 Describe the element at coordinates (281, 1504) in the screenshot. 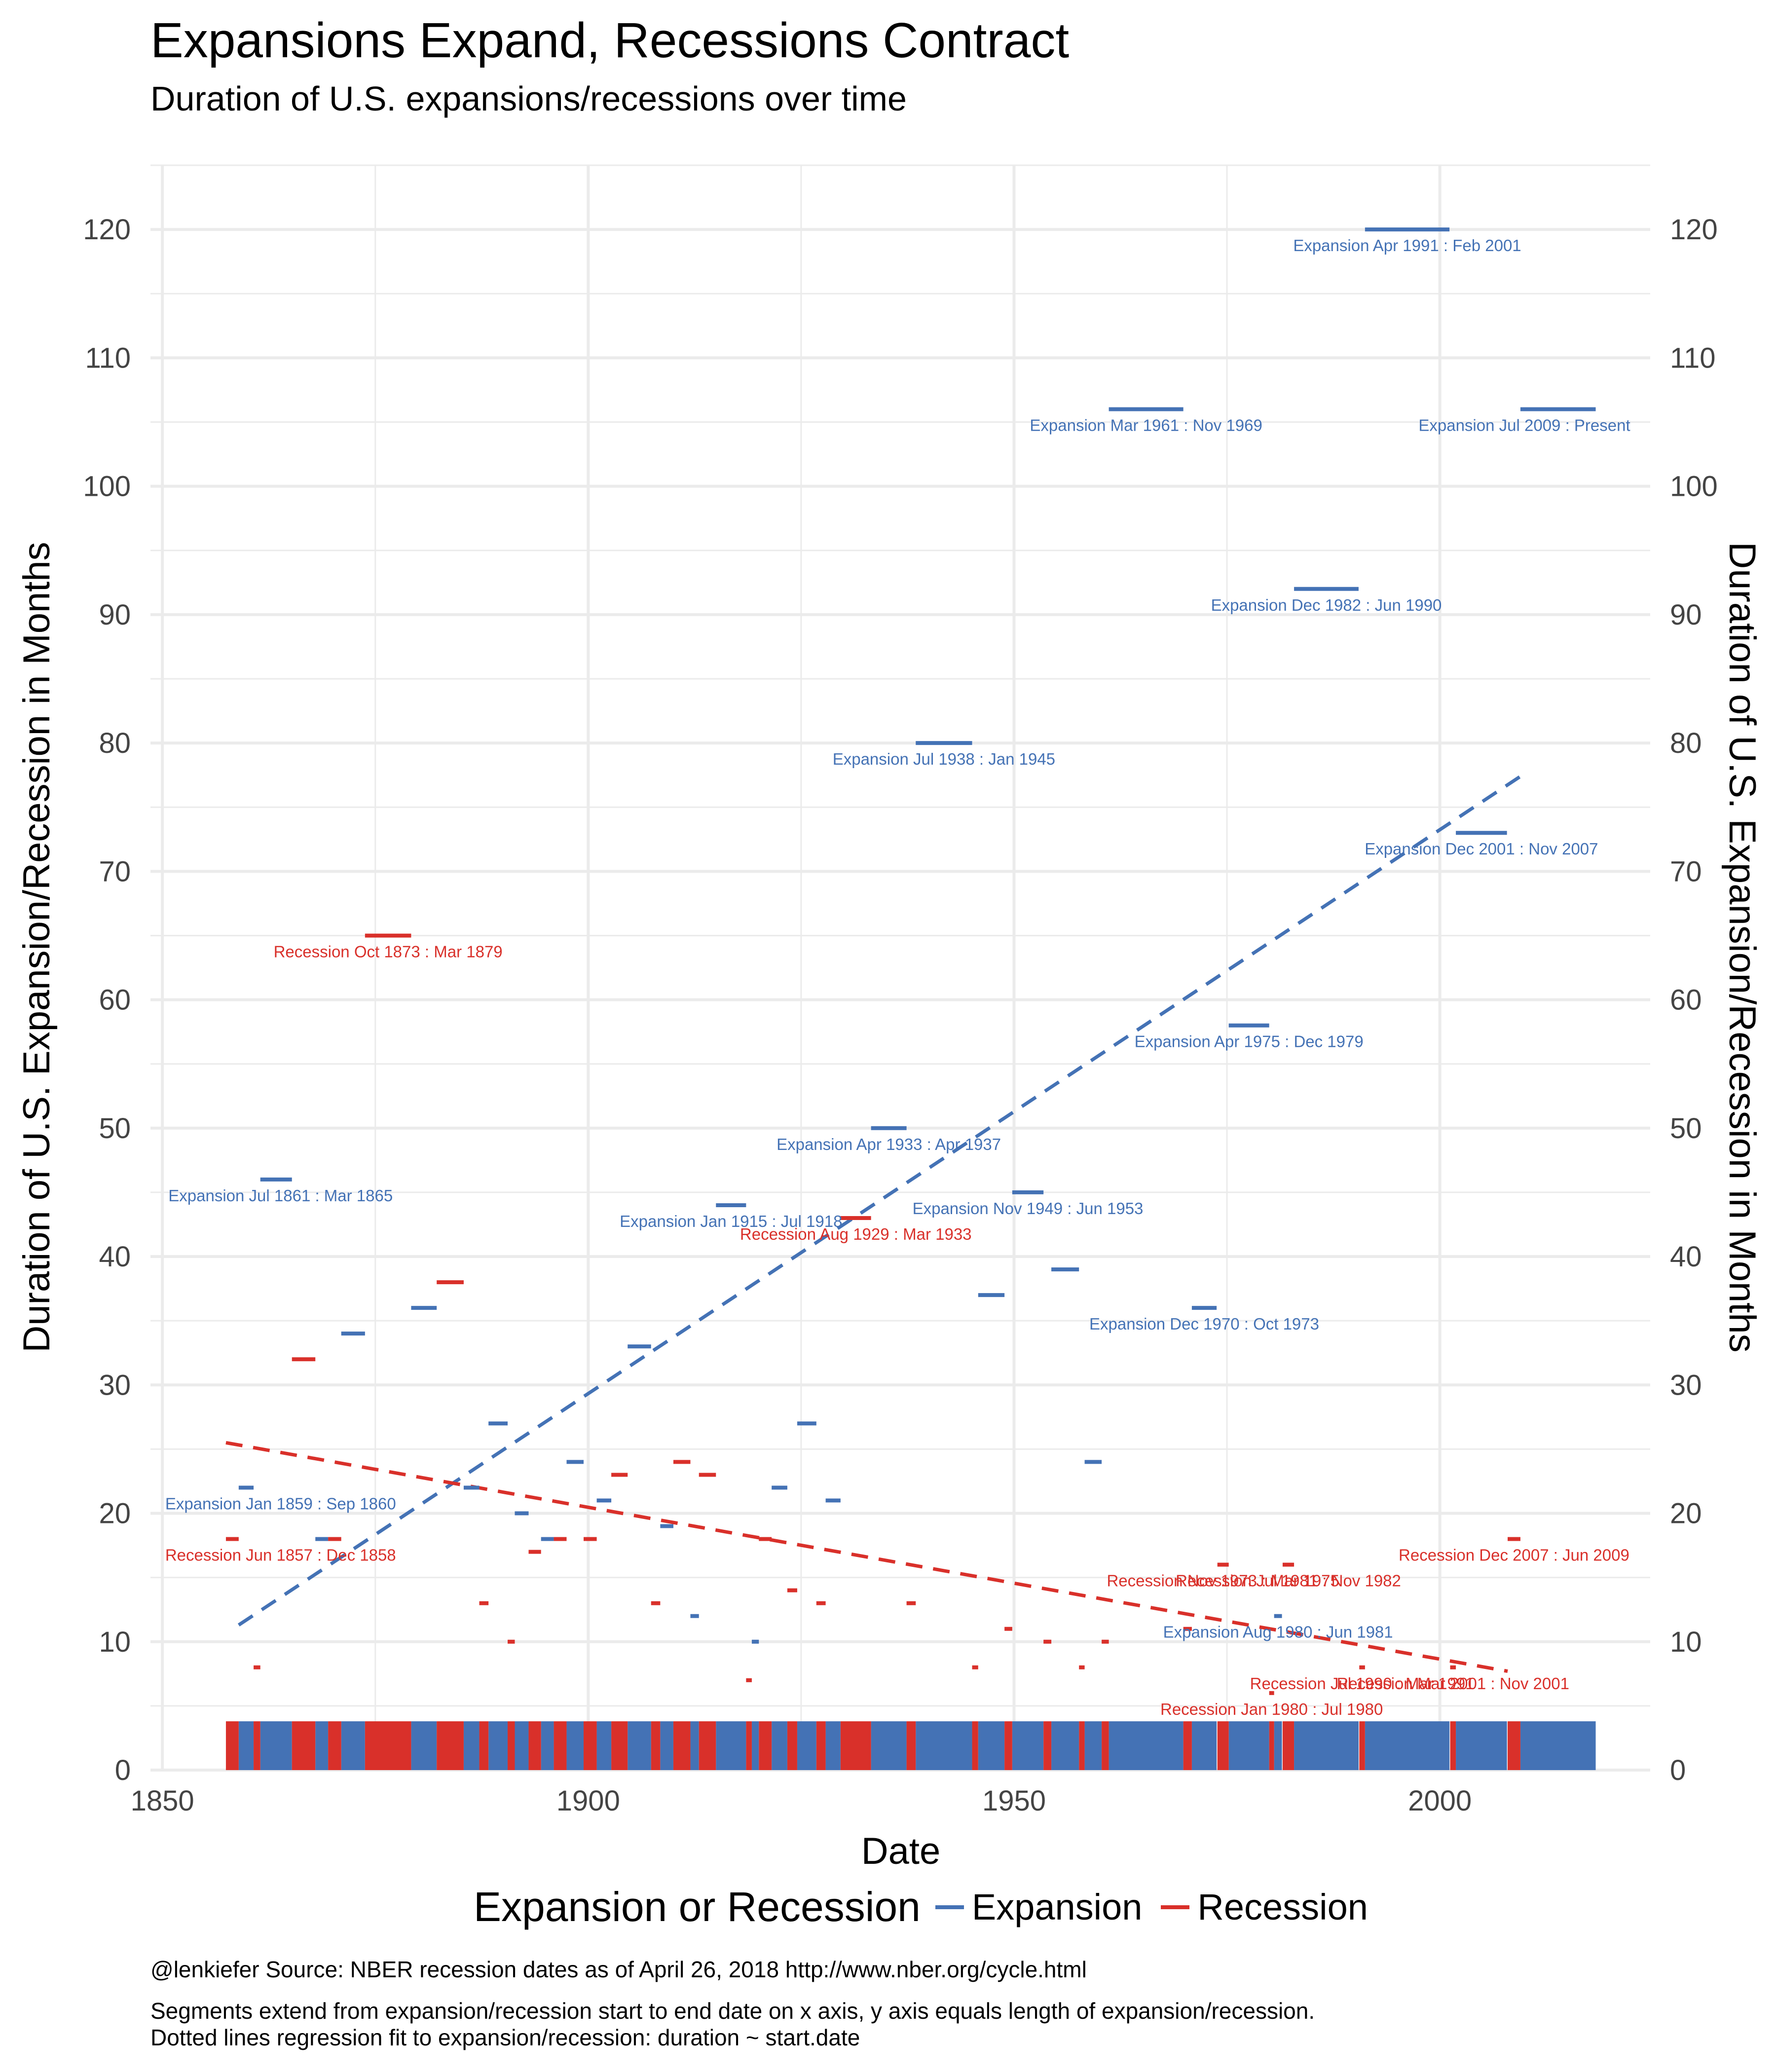

I see `segment-label-expansion: Expansion Jan 1859 : Sep 1860` at that location.